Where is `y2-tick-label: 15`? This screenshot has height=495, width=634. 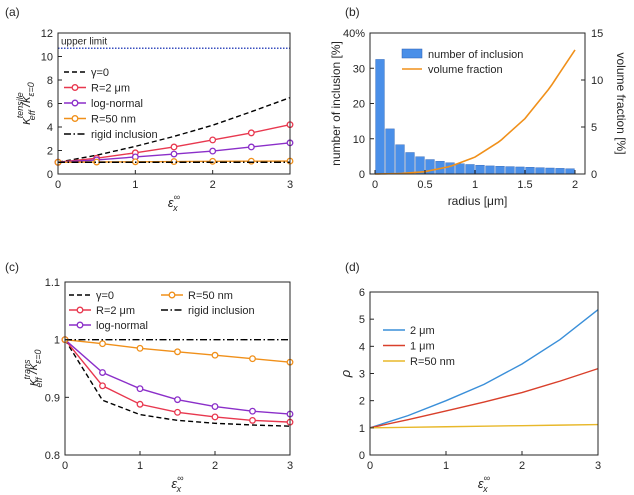
y2-tick-label: 15 is located at coordinates (597, 34).